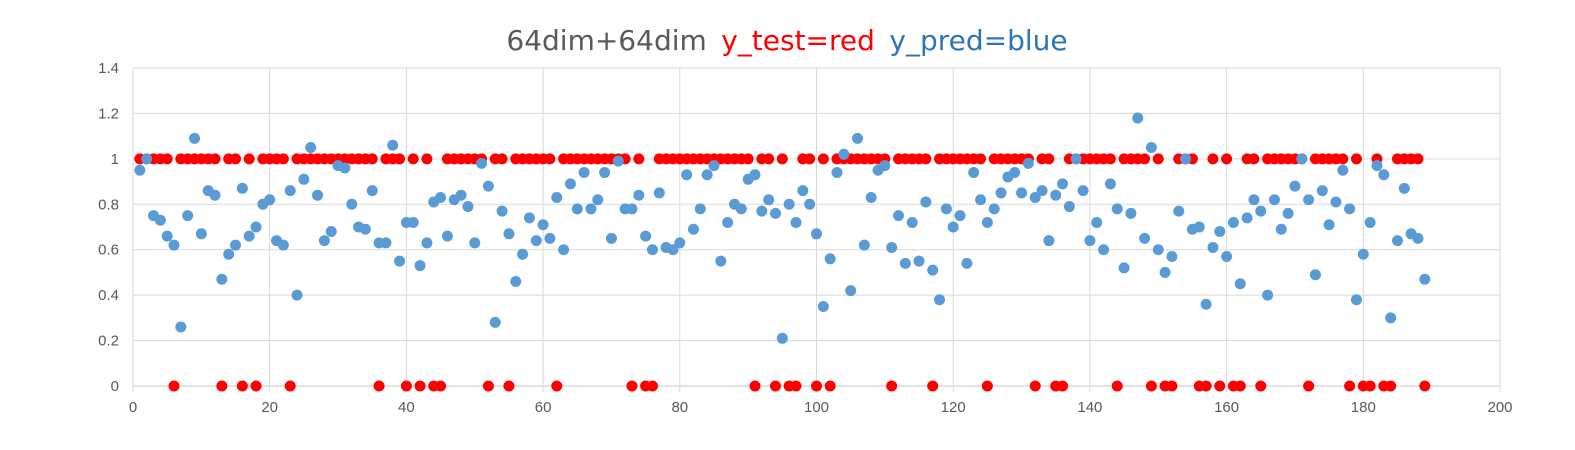 The height and width of the screenshot is (450, 1575). What do you see at coordinates (953, 407) in the screenshot?
I see `x-tick-label: 120` at bounding box center [953, 407].